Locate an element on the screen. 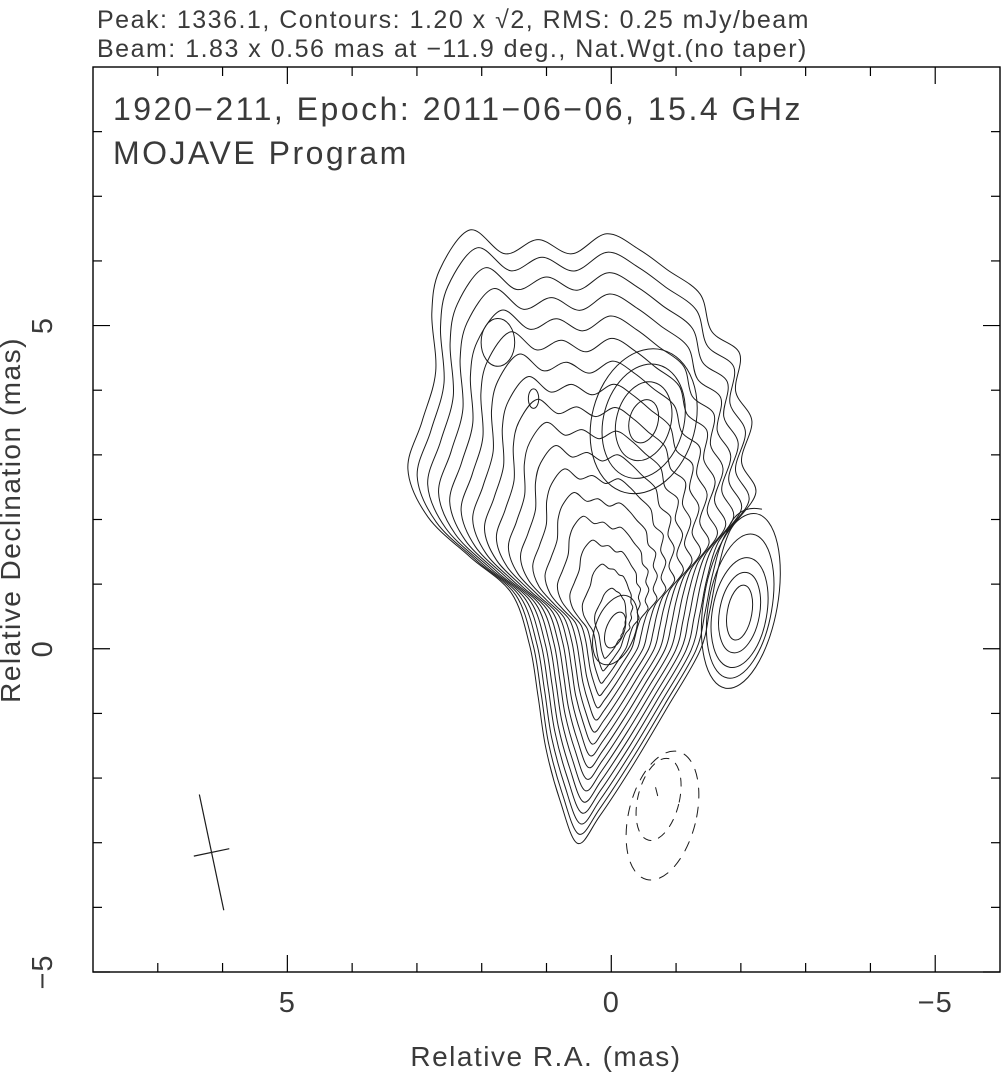  y-axis-label: Relative Declination (mas) is located at coordinates (13, 520).